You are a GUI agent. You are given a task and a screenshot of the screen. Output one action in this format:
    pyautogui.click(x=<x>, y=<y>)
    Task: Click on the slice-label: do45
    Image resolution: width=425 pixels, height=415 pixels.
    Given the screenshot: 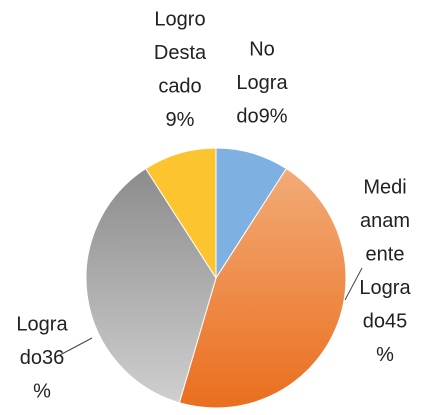 What is the action you would take?
    pyautogui.click(x=385, y=321)
    